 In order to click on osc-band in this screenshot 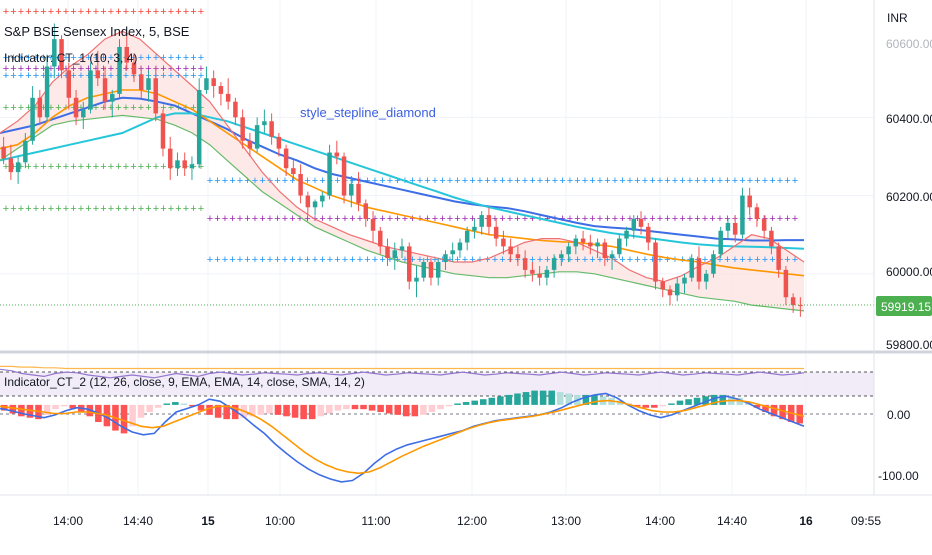, I will do `click(437, 384)`.